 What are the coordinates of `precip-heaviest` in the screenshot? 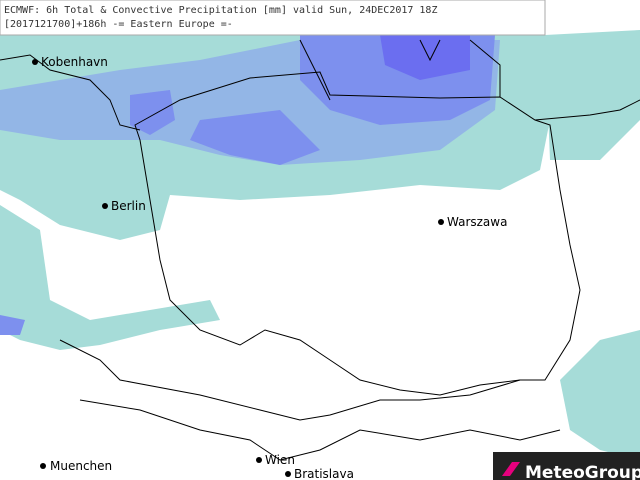 It's located at (425, 57).